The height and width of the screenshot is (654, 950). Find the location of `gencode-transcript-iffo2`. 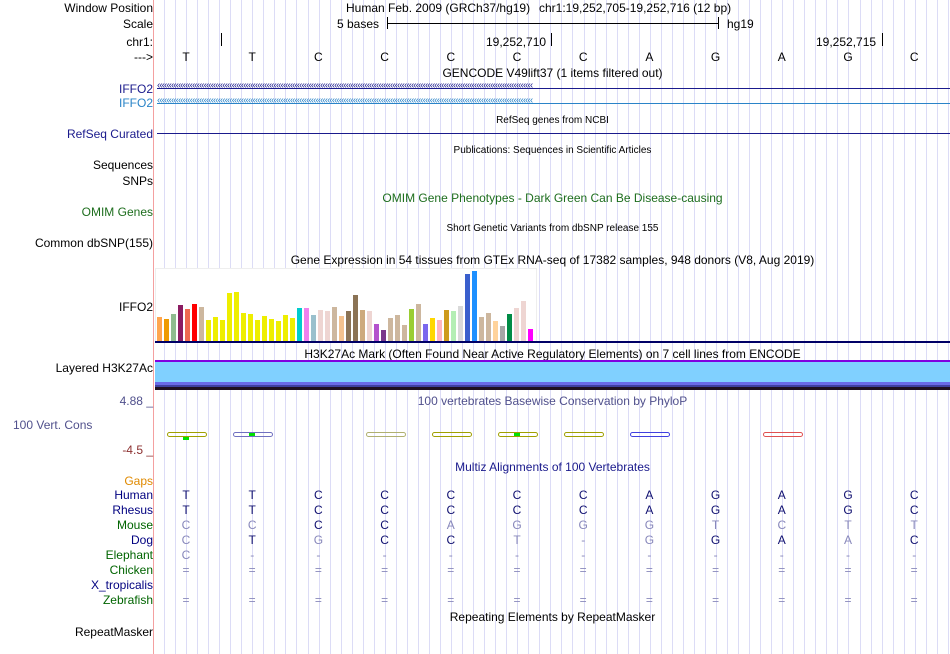

gencode-transcript-iffo2 is located at coordinates (553, 88).